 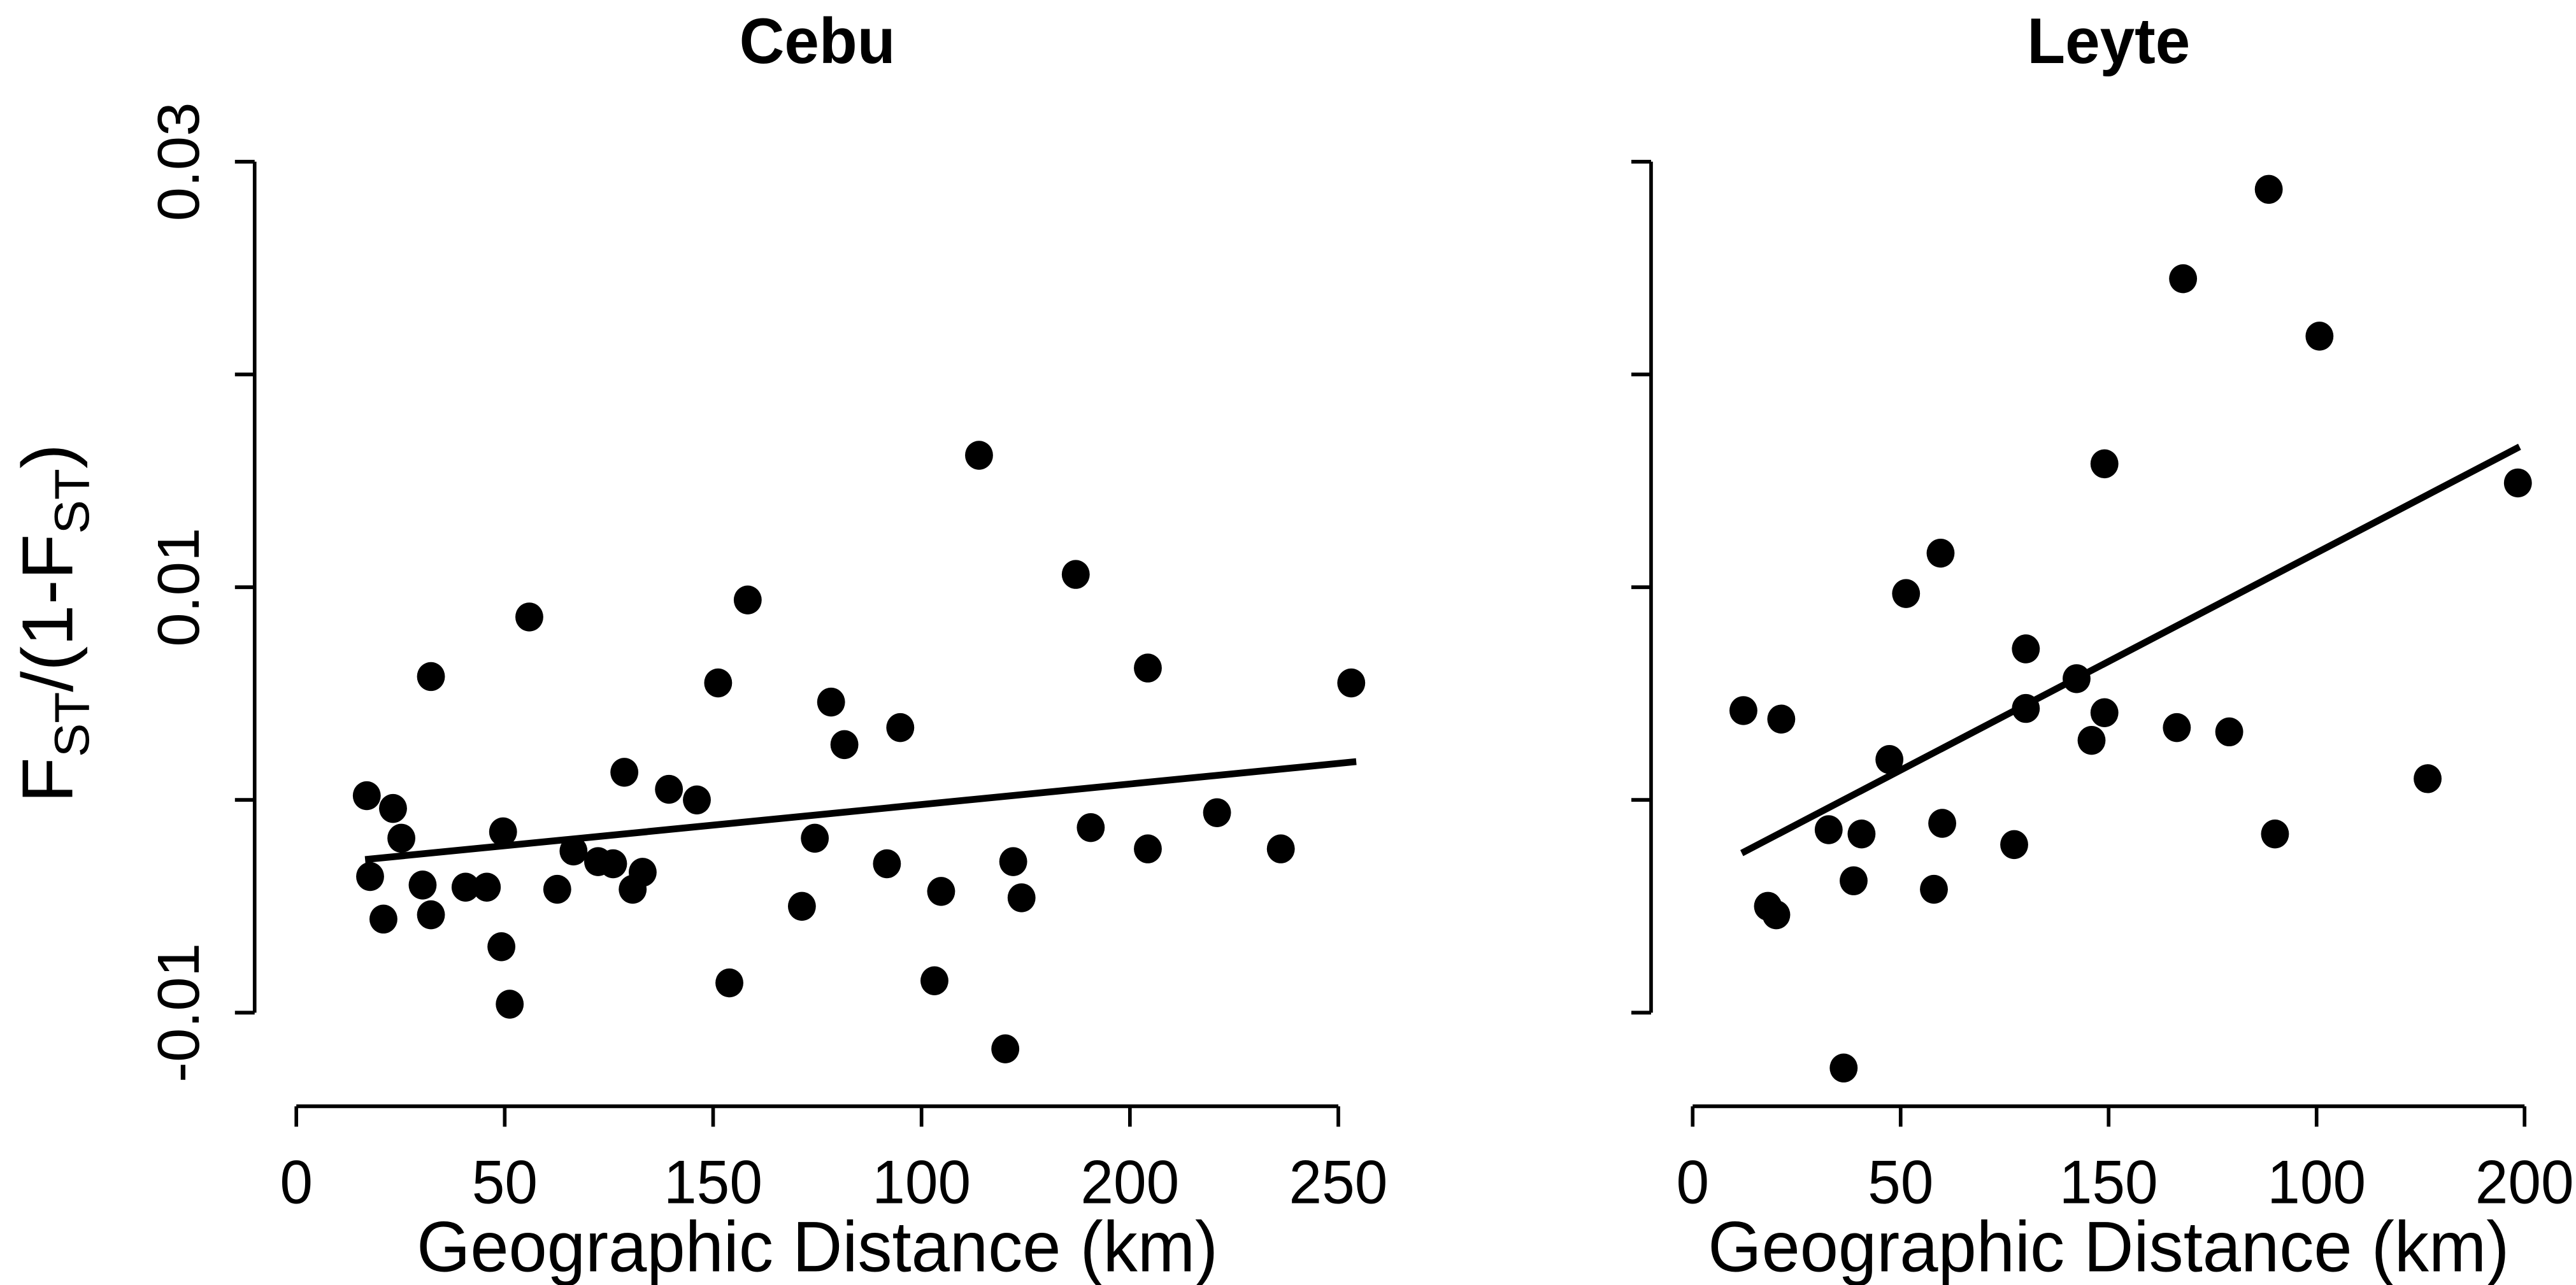 I want to click on y-axis-label: FST/(1-FST), so click(x=53, y=623).